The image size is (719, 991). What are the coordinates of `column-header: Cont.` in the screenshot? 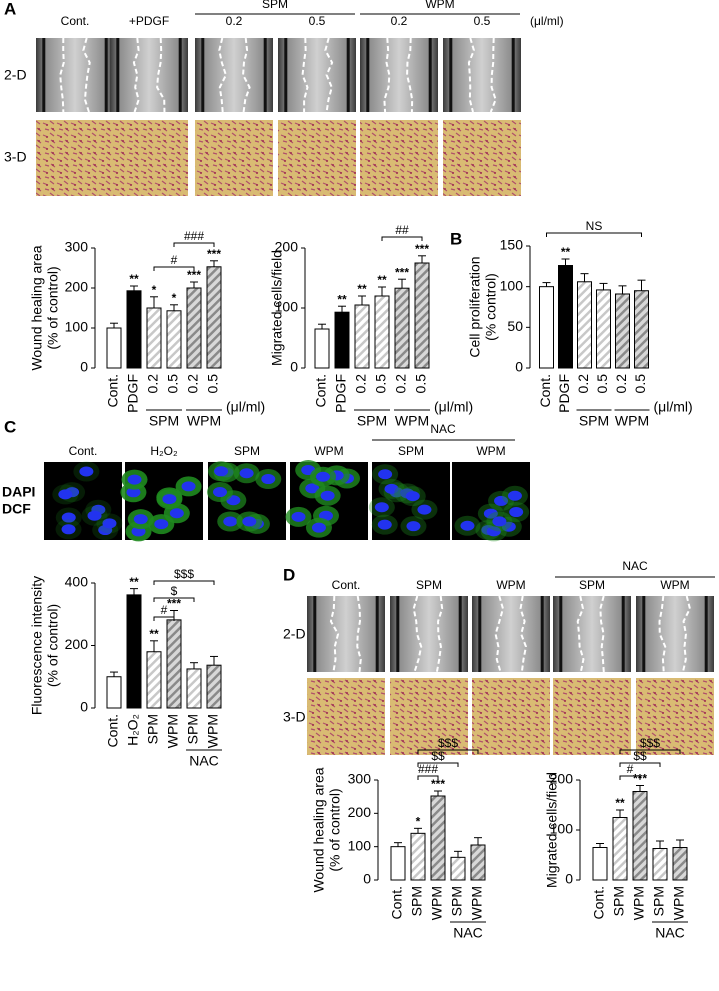 It's located at (83, 451).